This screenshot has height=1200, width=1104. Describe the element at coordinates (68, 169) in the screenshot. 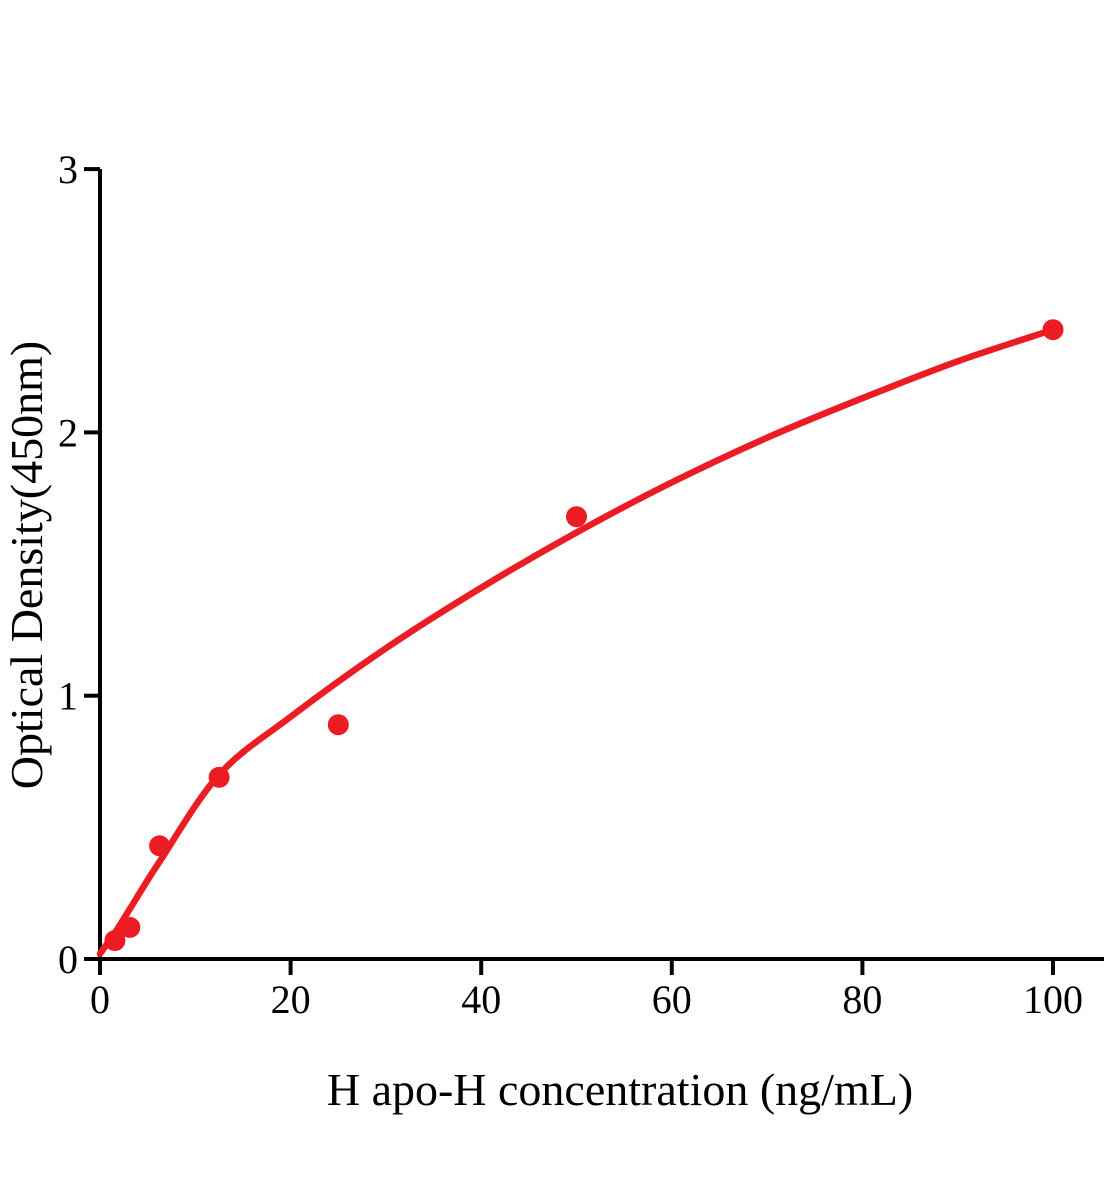

I see `y-tick-label: 3` at that location.